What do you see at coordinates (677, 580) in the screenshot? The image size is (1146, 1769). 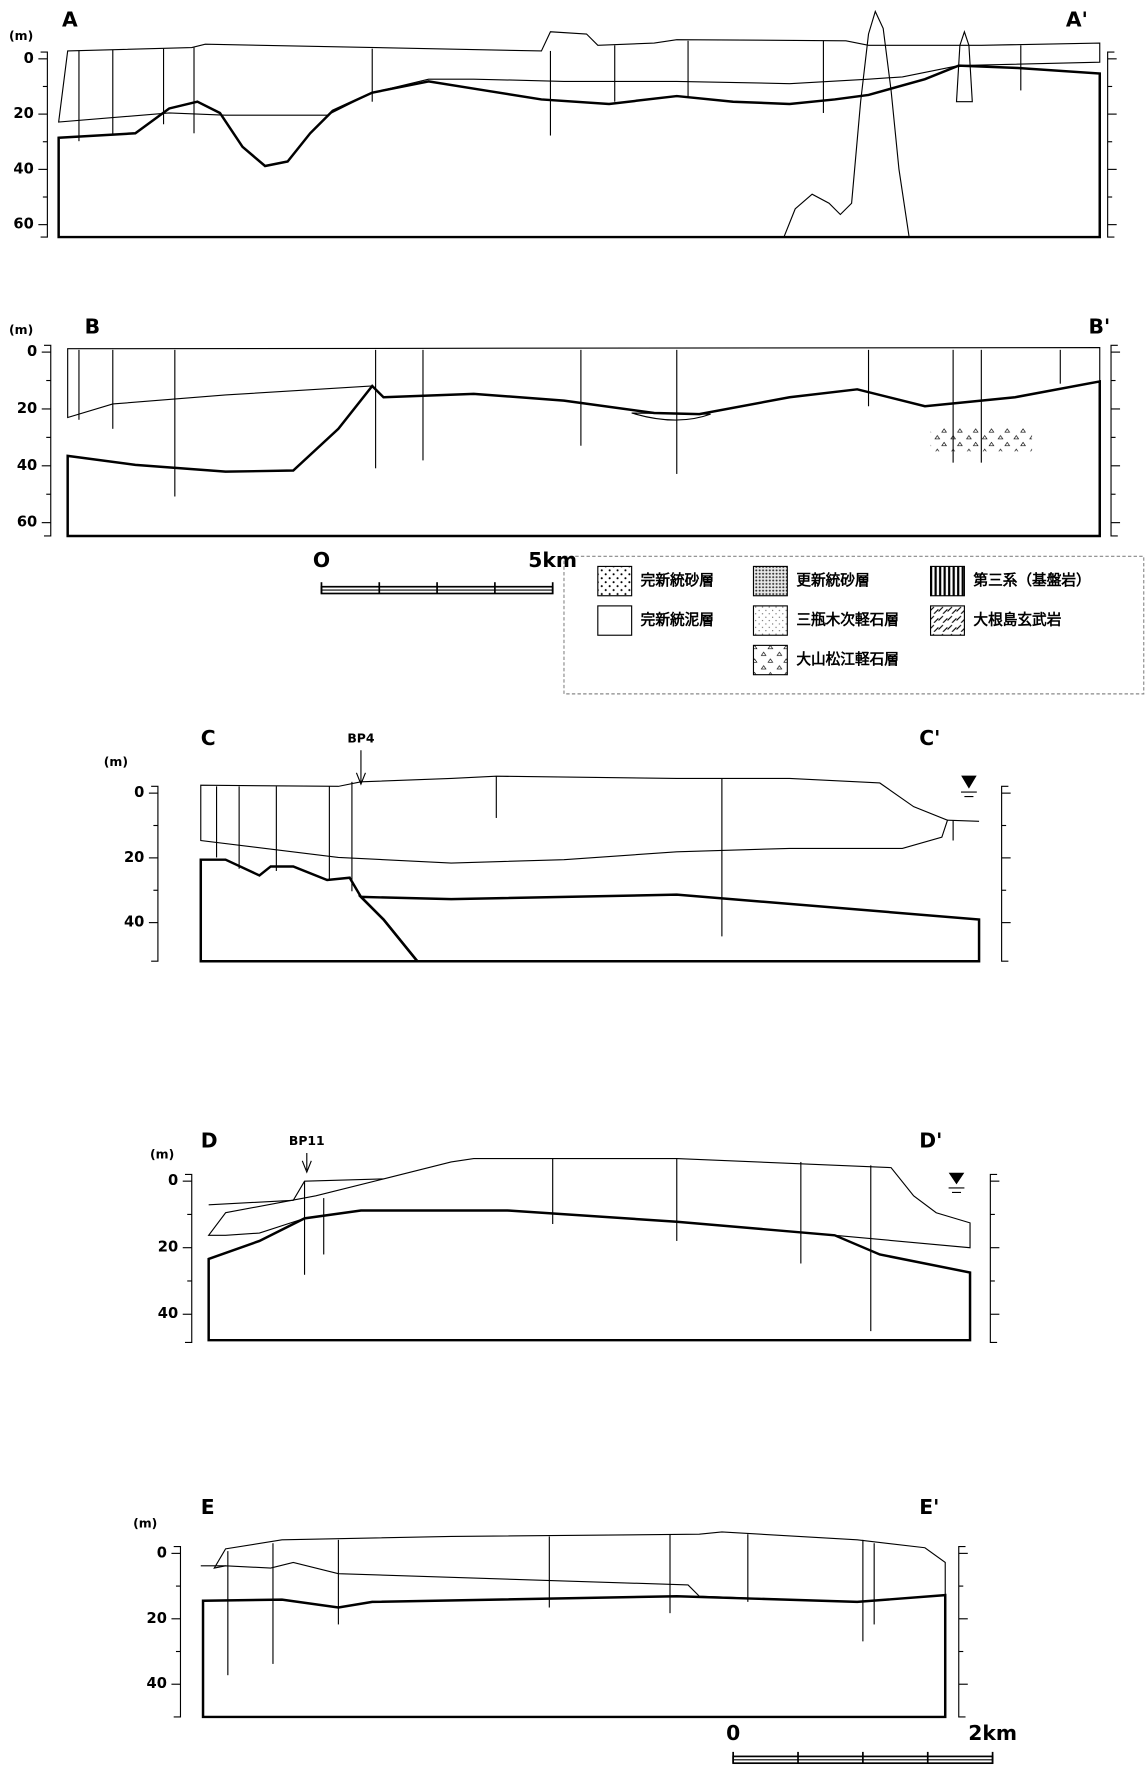 I see `legend-label: 完新統砂層` at bounding box center [677, 580].